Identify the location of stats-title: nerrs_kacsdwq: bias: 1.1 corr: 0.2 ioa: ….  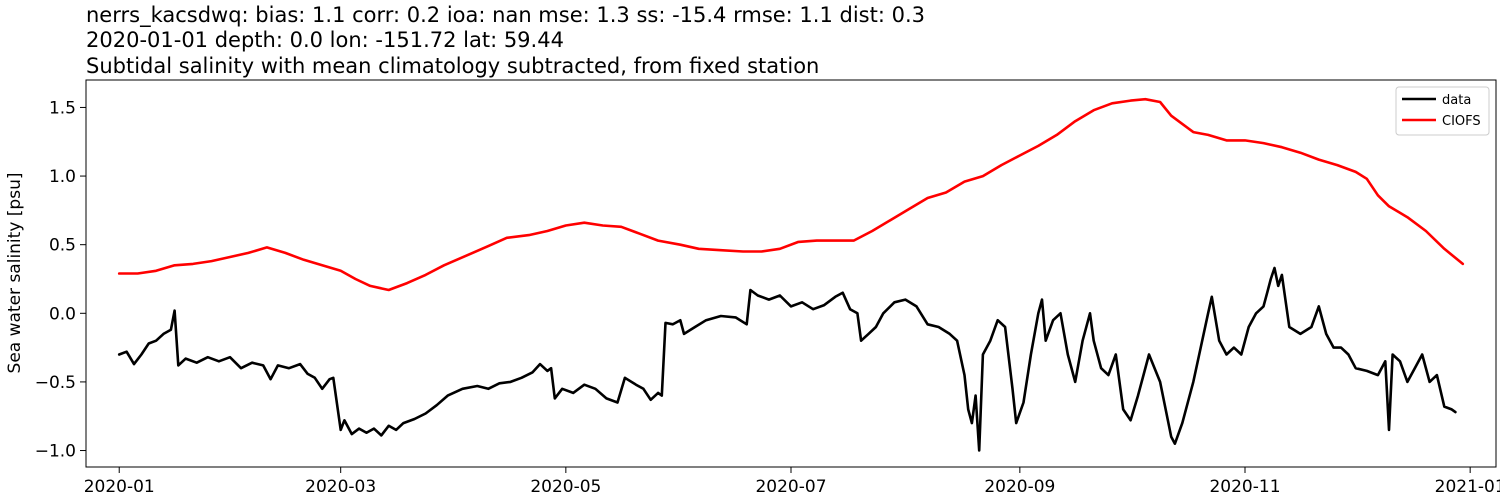
(505, 15).